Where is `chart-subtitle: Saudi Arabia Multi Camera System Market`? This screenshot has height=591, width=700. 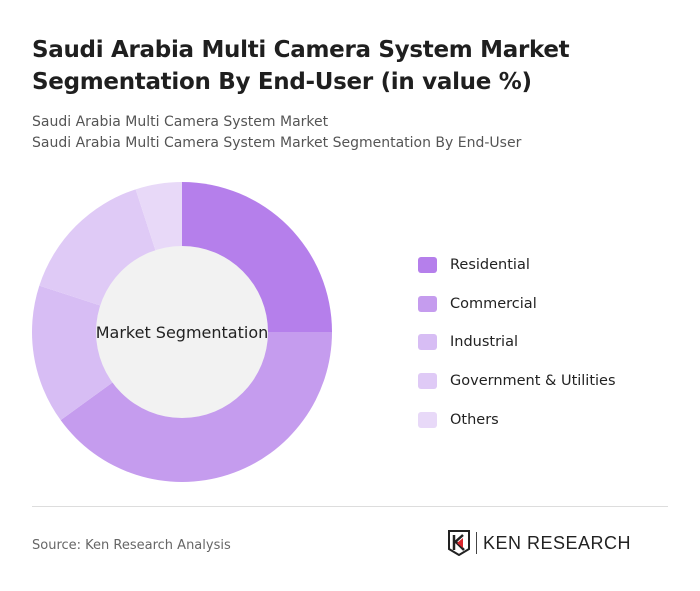 chart-subtitle: Saudi Arabia Multi Camera System Market is located at coordinates (180, 122).